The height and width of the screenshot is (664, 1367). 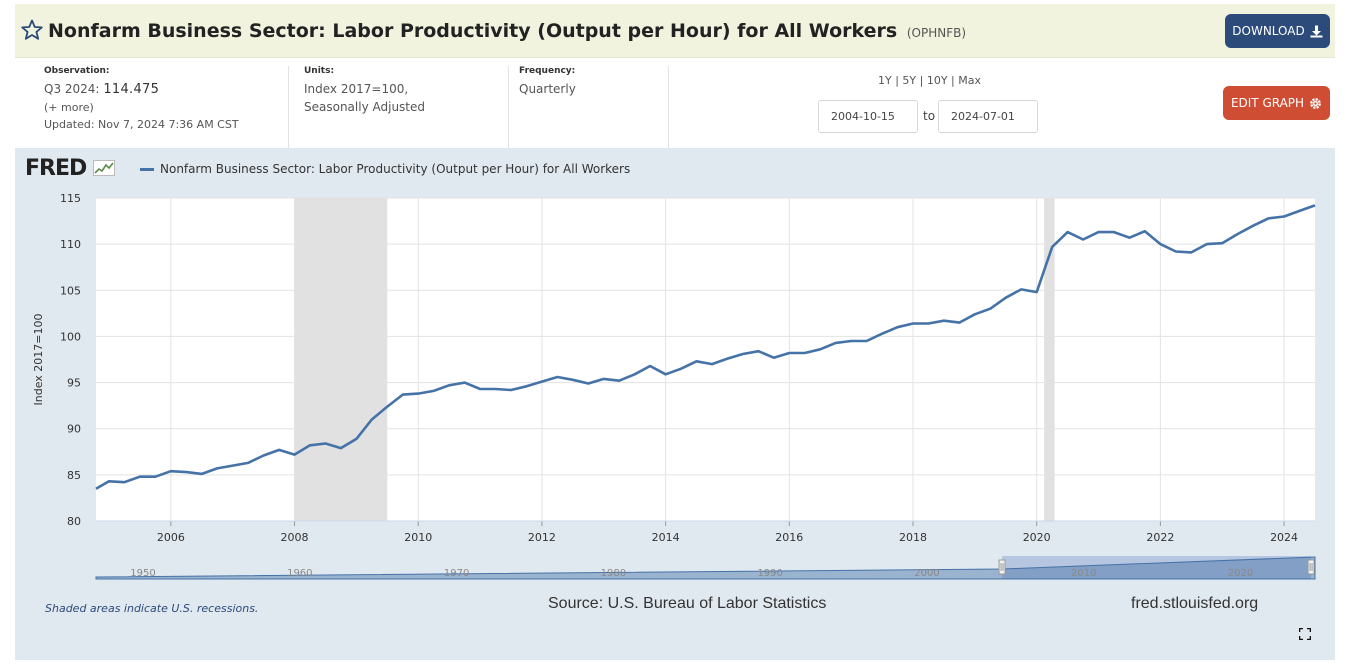 I want to click on more-link: (+ more), so click(x=69, y=107).